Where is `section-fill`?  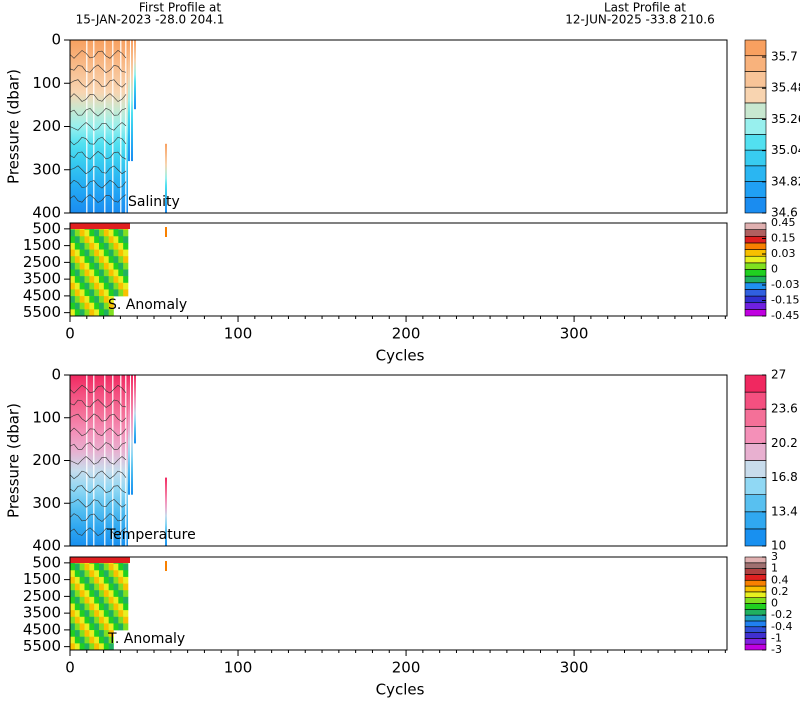
section-fill is located at coordinates (99, 126).